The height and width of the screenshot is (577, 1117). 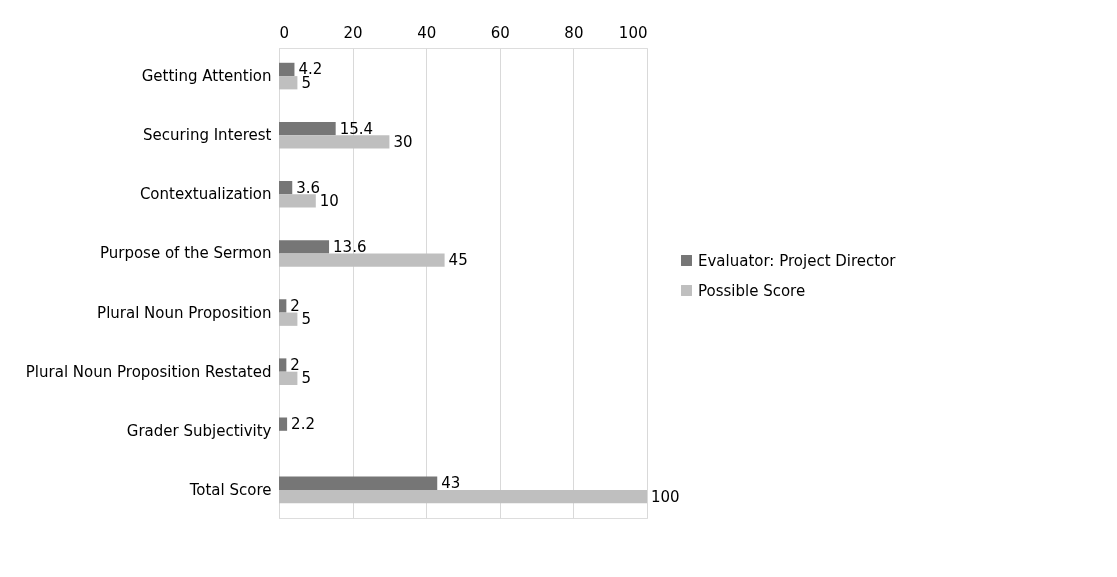 What do you see at coordinates (451, 483) in the screenshot?
I see `data-label: 43` at bounding box center [451, 483].